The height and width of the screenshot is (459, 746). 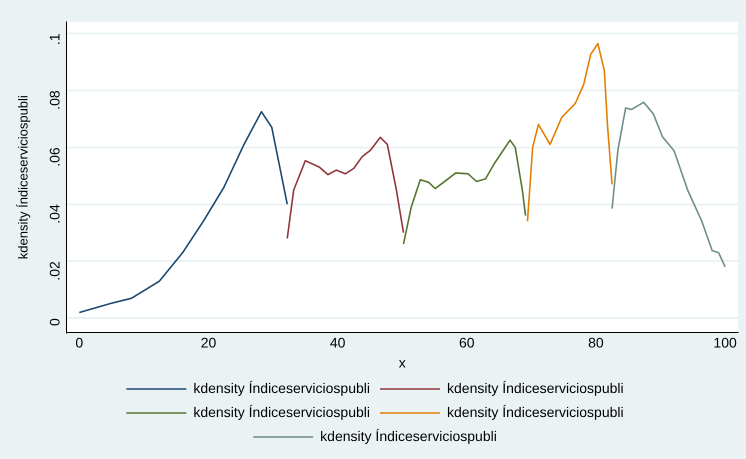 I want to click on x-tick-label: 0, so click(x=79, y=342).